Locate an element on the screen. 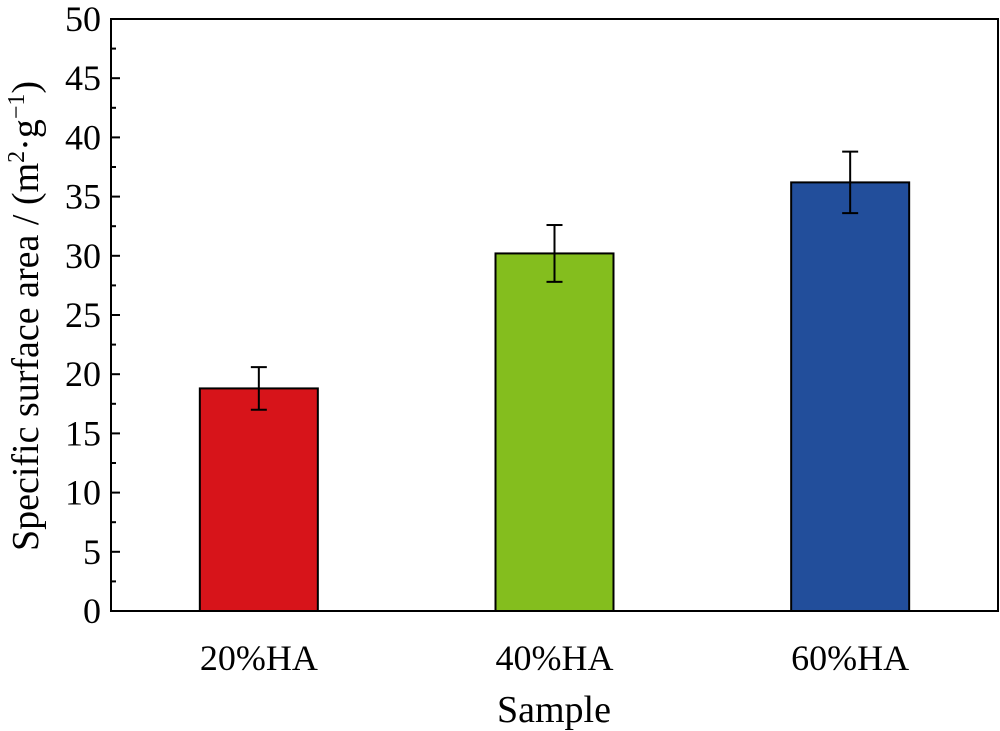  x-tick-label: 40%HA is located at coordinates (555, 658).